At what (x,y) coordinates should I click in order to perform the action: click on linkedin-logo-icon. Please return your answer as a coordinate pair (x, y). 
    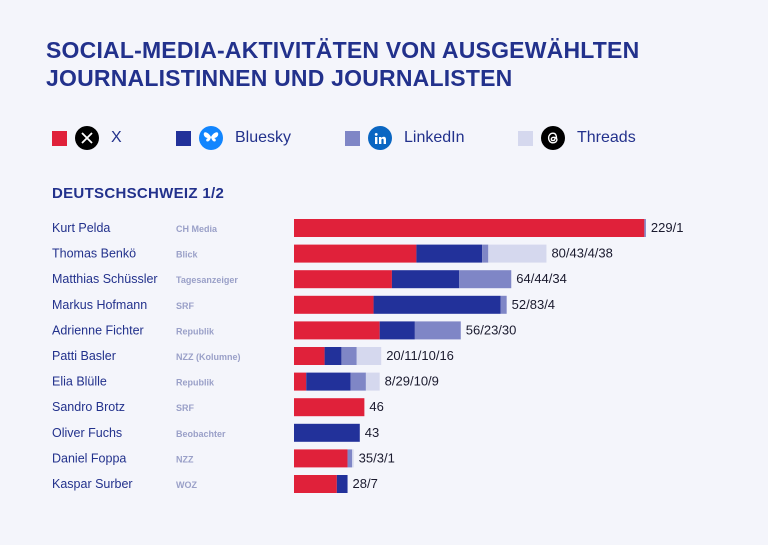
    Looking at the image, I should click on (380, 138).